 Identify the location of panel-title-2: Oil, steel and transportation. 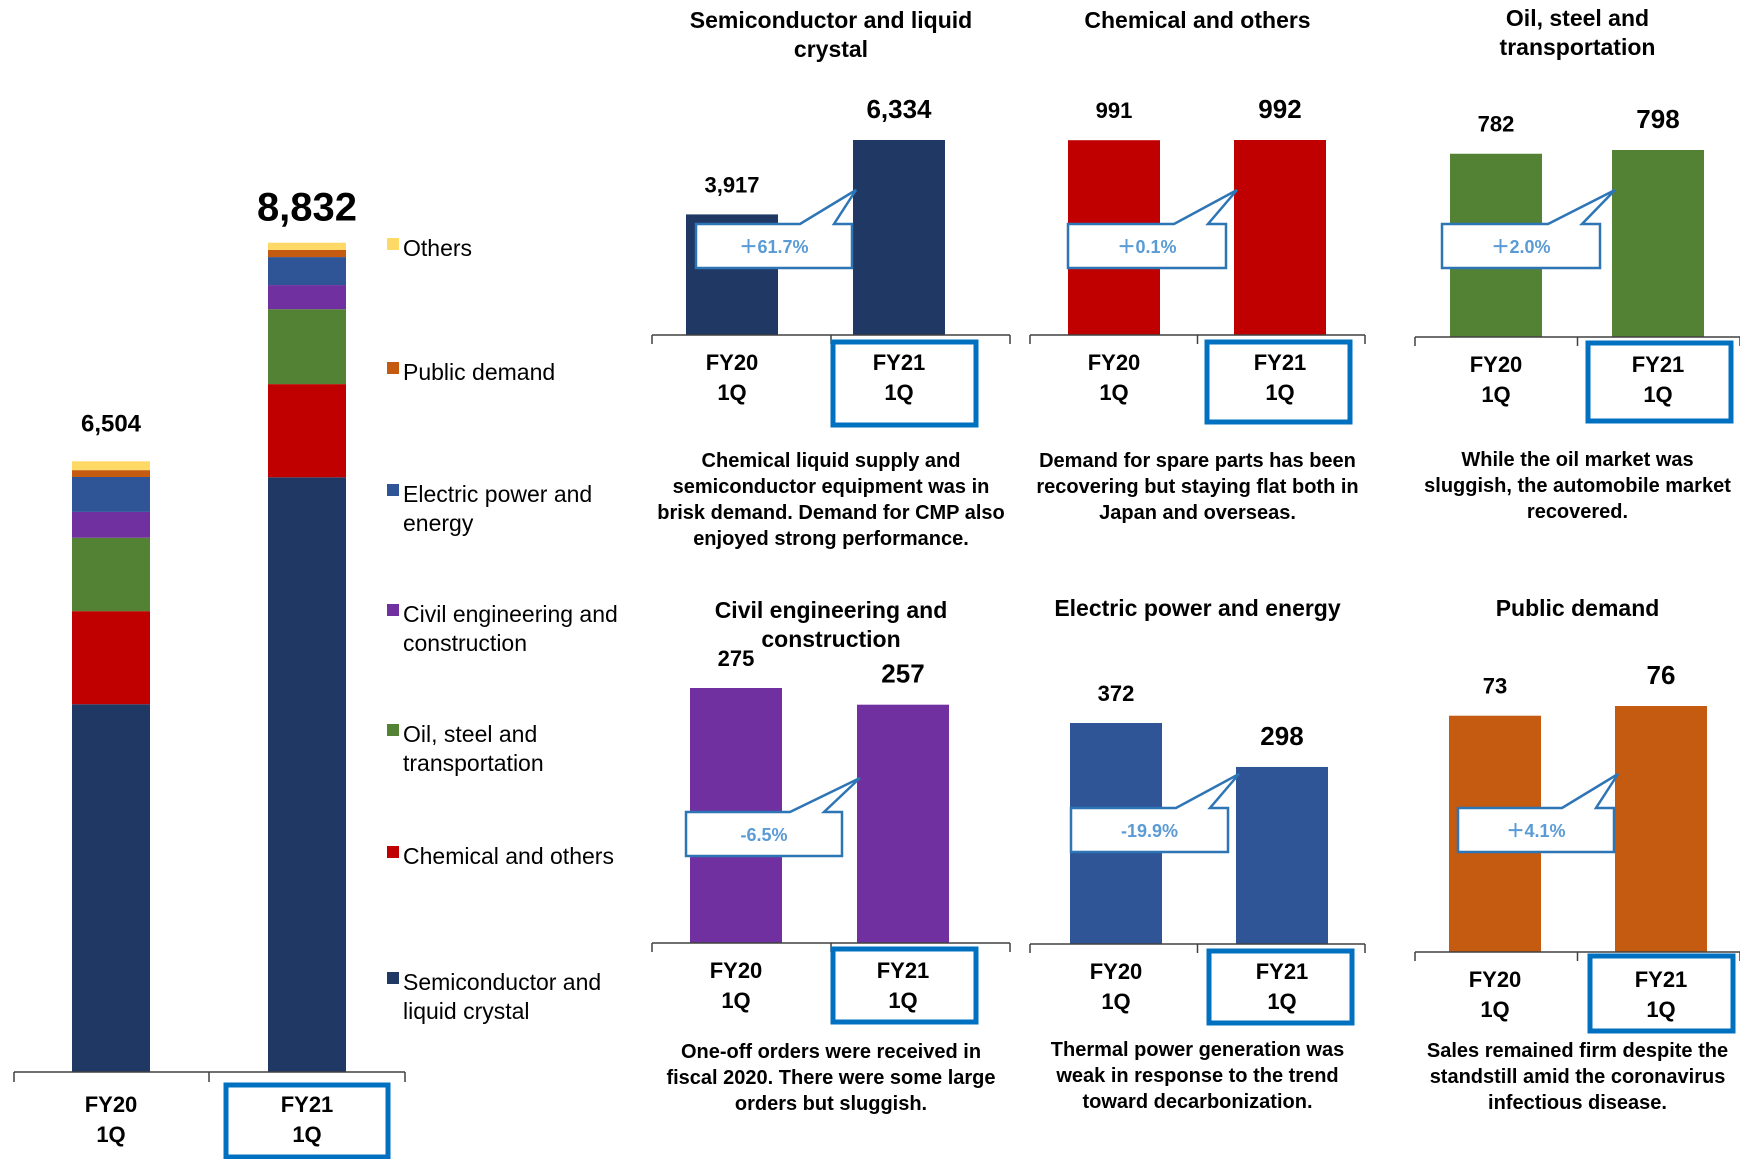
(1578, 33).